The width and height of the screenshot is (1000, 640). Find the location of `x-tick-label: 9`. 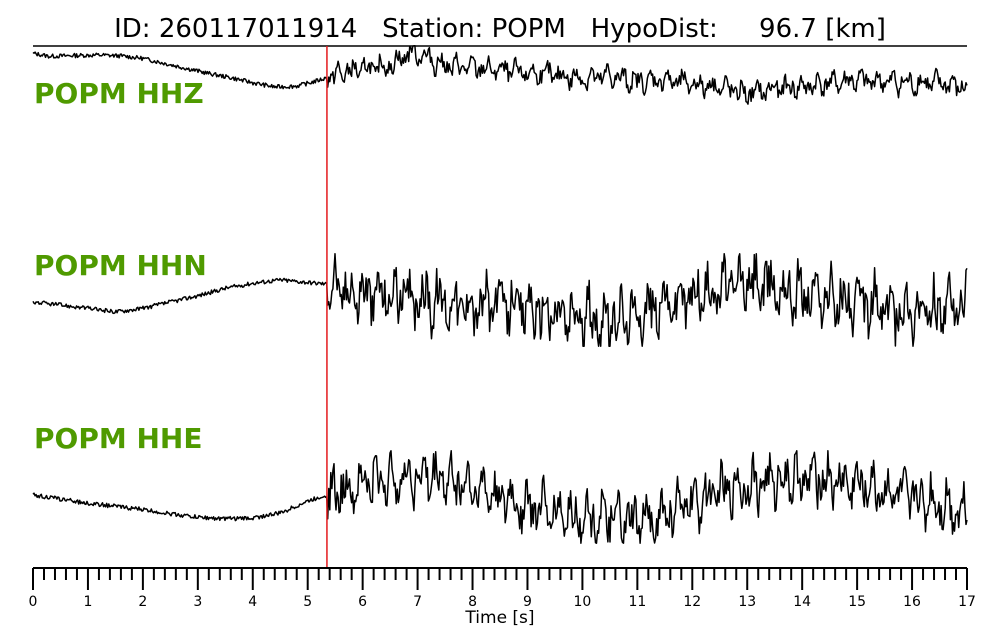

x-tick-label: 9 is located at coordinates (527, 602).